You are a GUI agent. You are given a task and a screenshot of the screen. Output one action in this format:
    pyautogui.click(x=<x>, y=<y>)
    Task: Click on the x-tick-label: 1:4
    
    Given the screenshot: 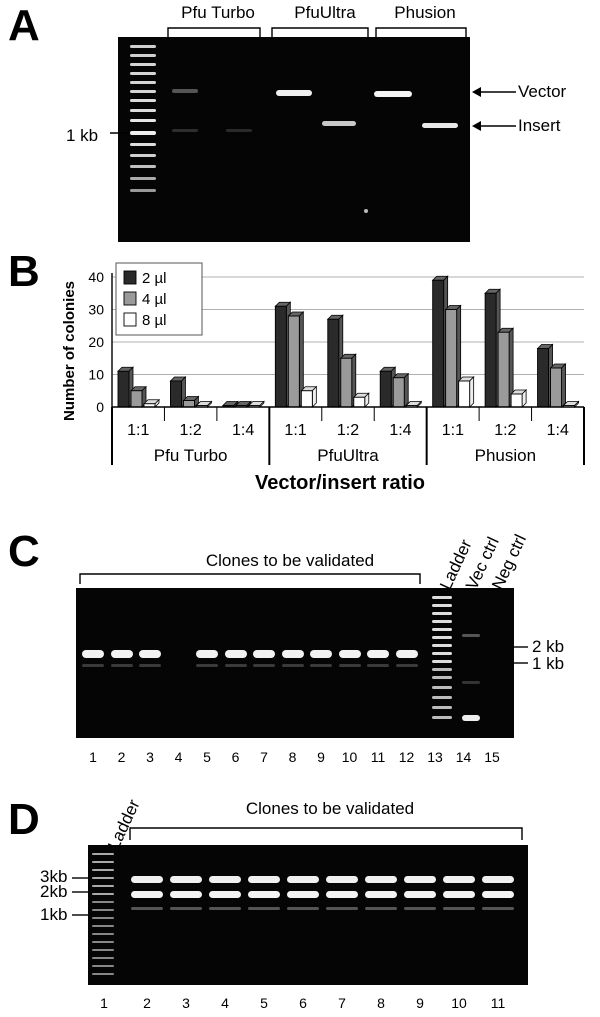 What is the action you would take?
    pyautogui.click(x=400, y=430)
    